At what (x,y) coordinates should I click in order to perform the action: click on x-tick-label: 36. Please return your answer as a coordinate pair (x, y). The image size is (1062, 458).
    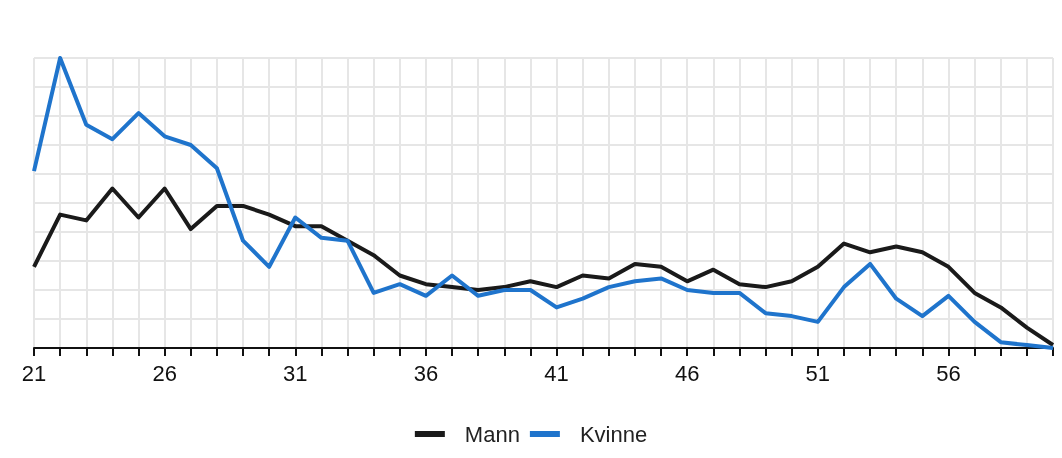
    Looking at the image, I should click on (426, 373).